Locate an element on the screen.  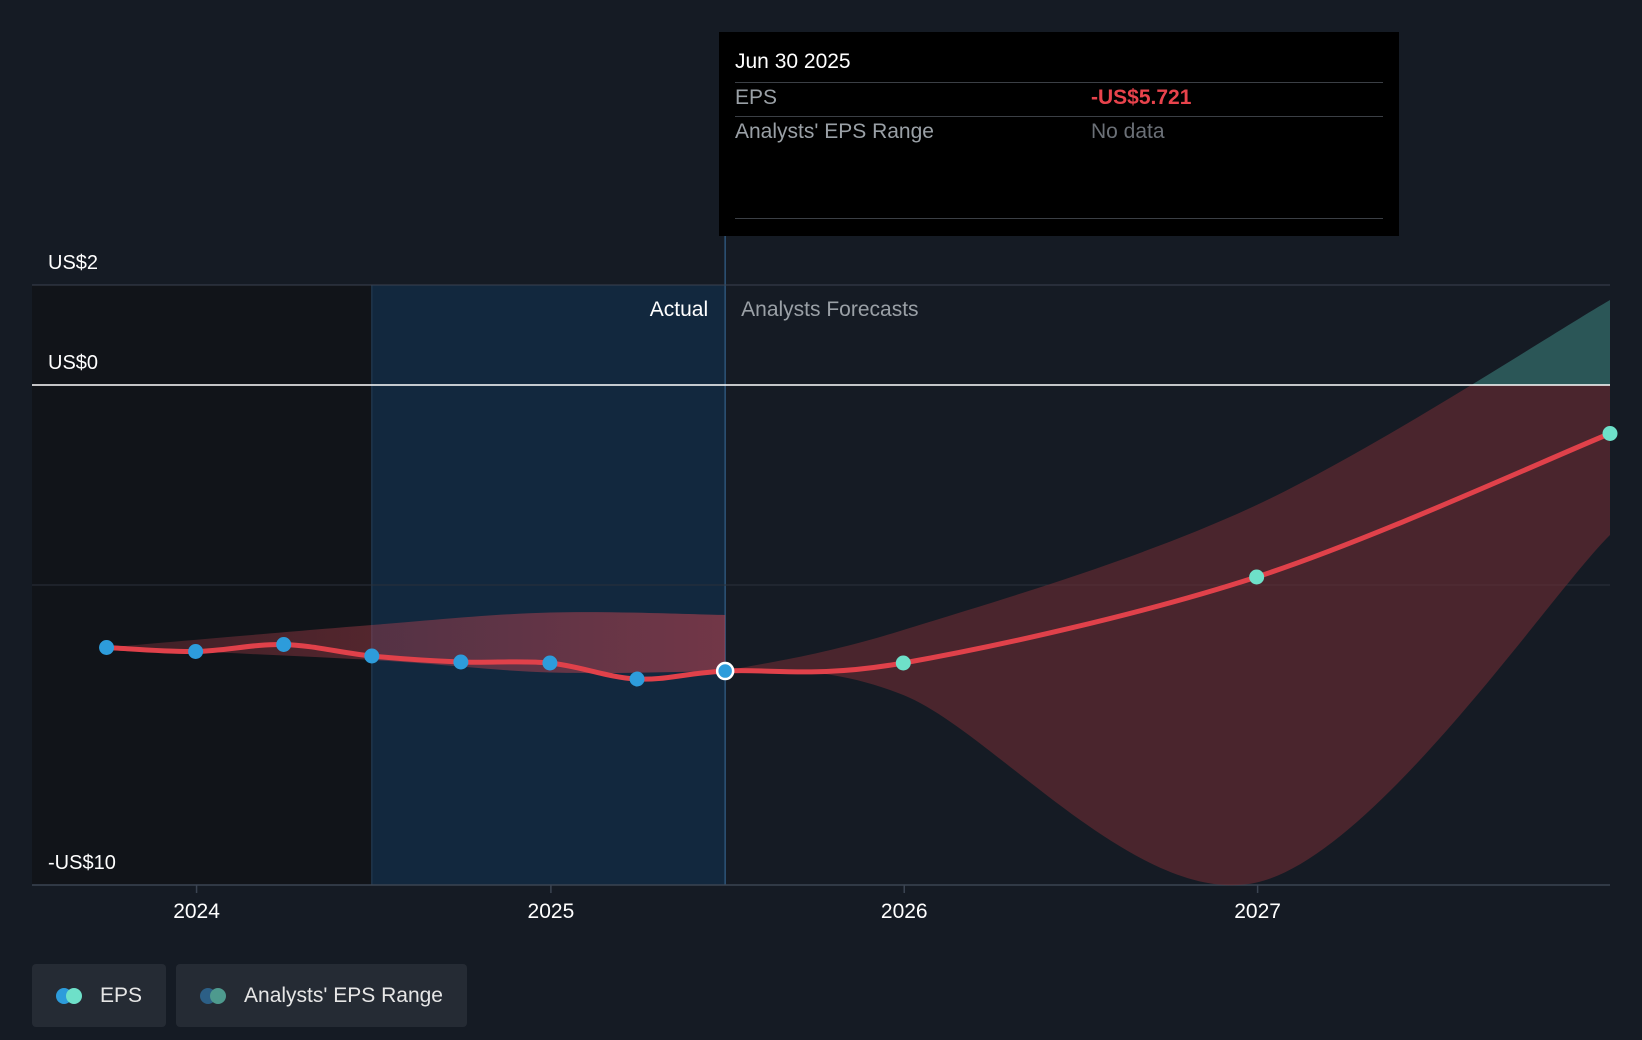
legend-dot-forecast is located at coordinates (74, 995).